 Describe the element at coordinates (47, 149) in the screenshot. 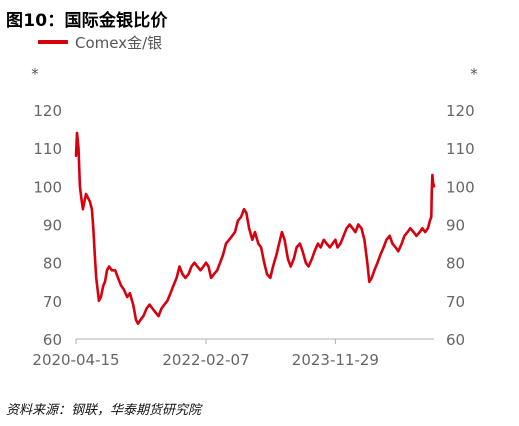

I see `y-left-tick-label: 110` at that location.